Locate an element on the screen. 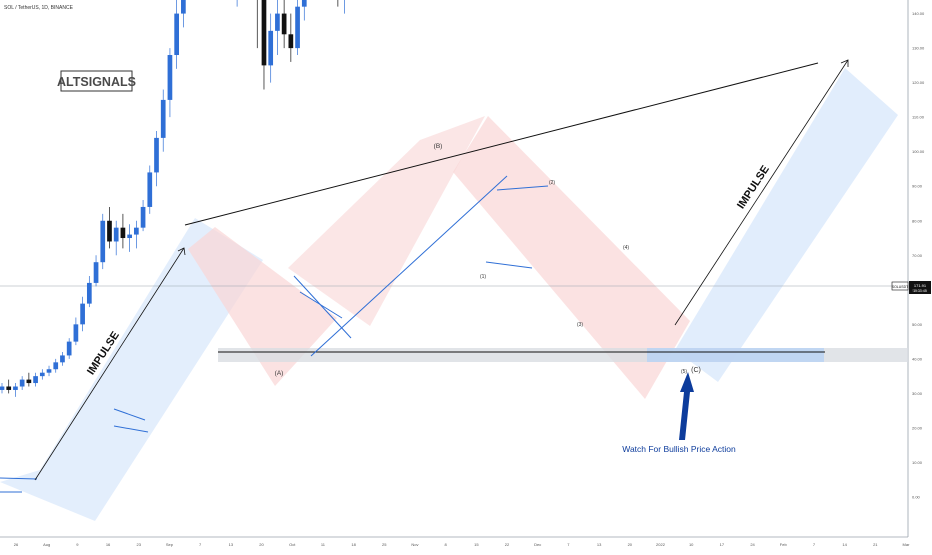  x-tick-label: 7 is located at coordinates (814, 544).